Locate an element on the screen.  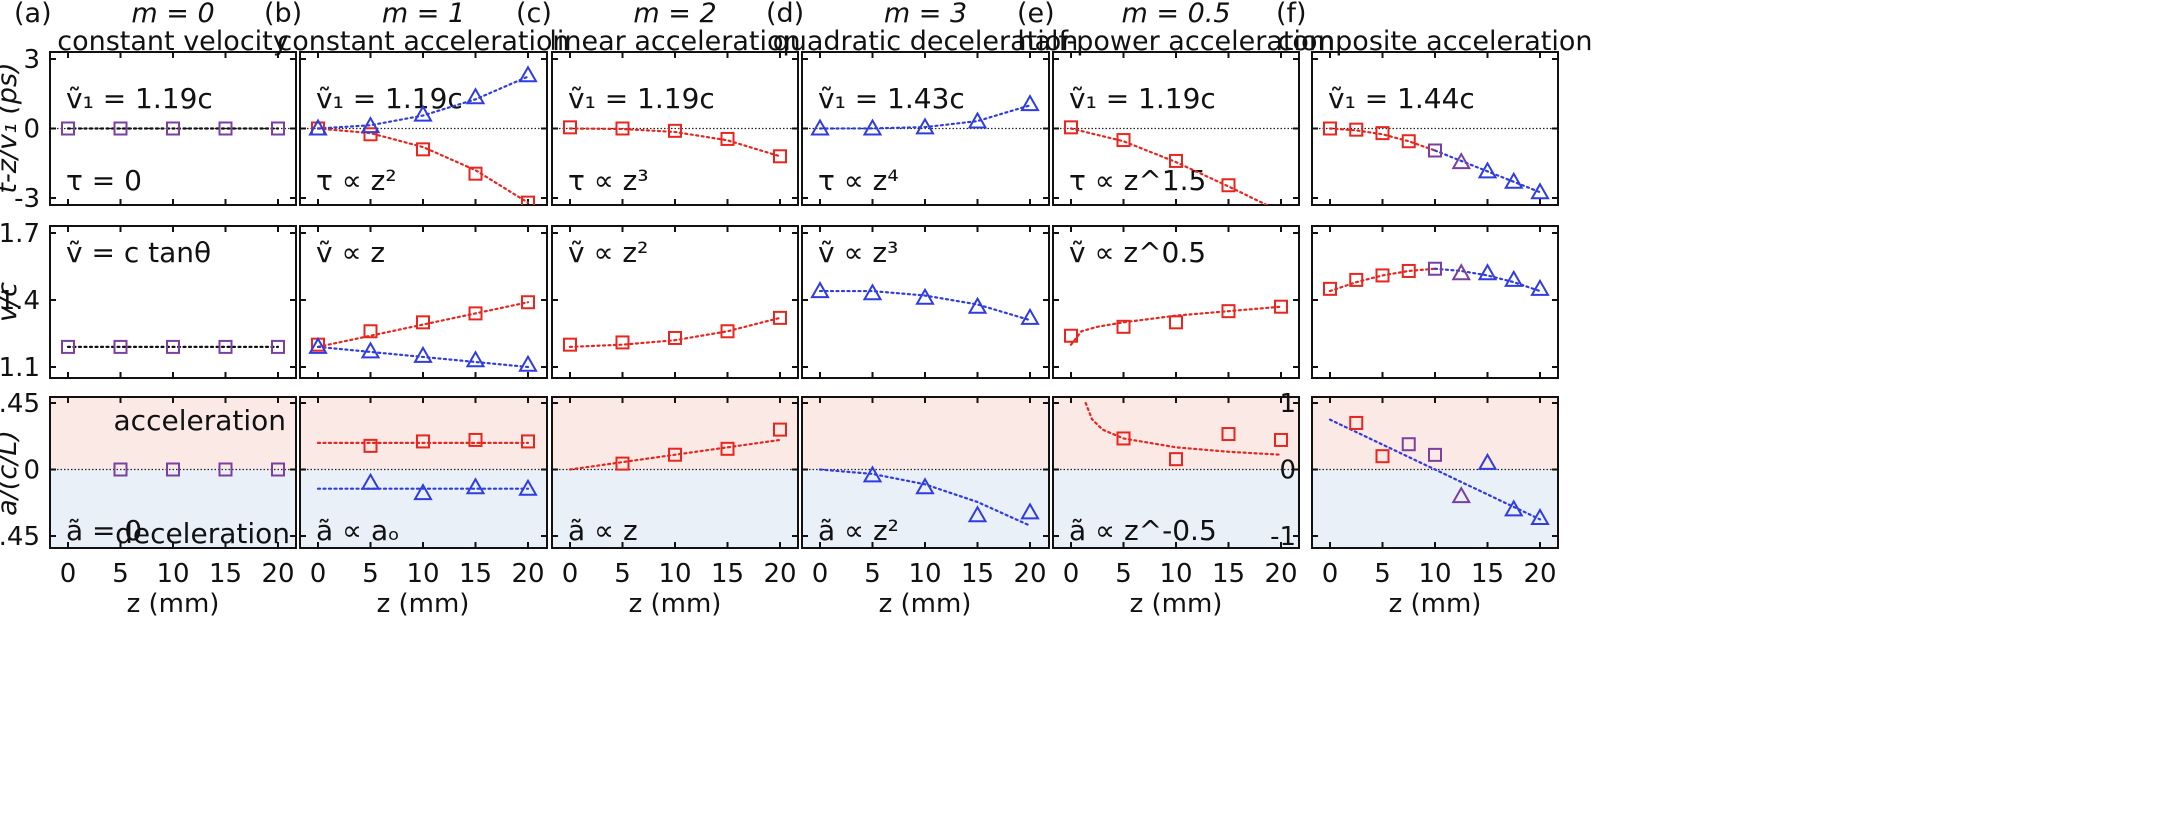
acceleration-label: acceleration is located at coordinates (200, 420).